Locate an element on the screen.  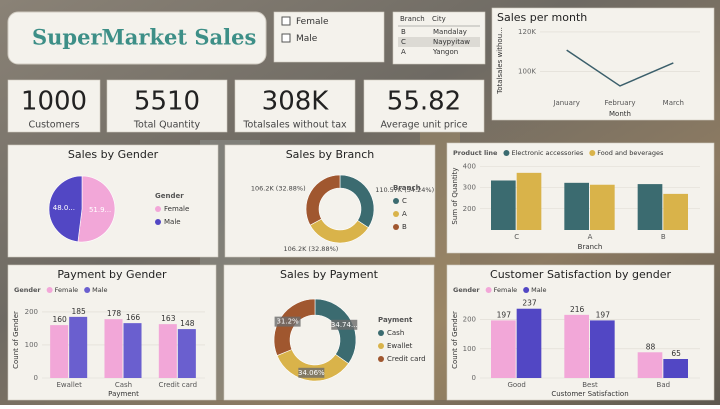
legend-label: Ewallet is located at coordinates (400, 346).